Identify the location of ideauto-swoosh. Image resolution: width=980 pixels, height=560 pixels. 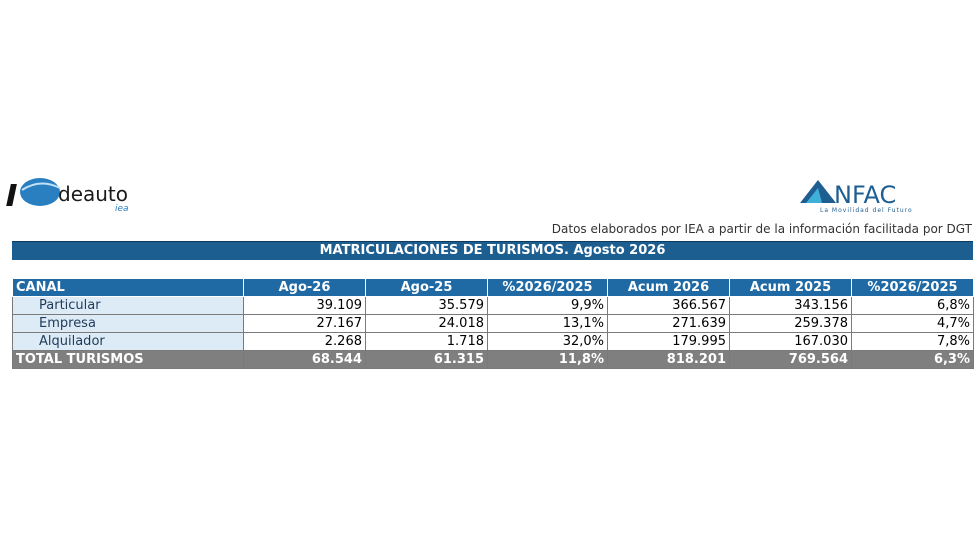
(41, 186).